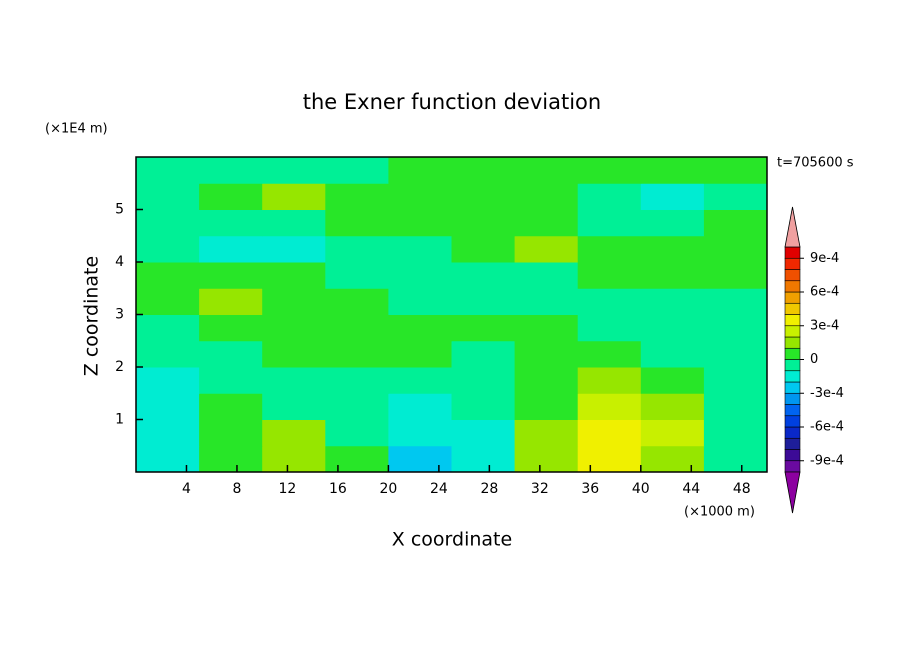  I want to click on chart-title: the Exner function deviation, so click(452, 102).